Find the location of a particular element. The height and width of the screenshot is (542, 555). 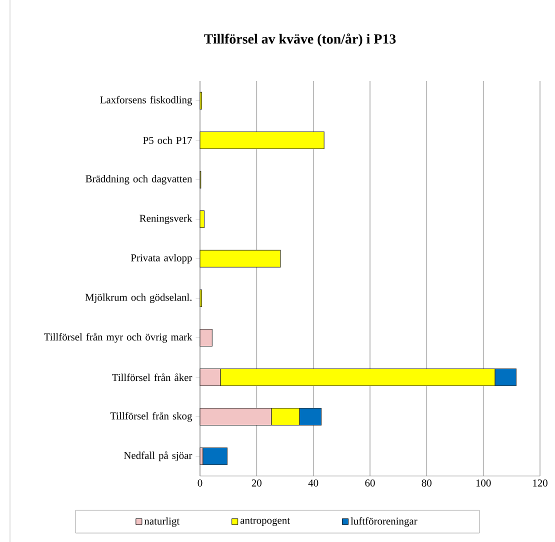

y-tick-label: Mjölkrum och gödselanl. is located at coordinates (138, 298).